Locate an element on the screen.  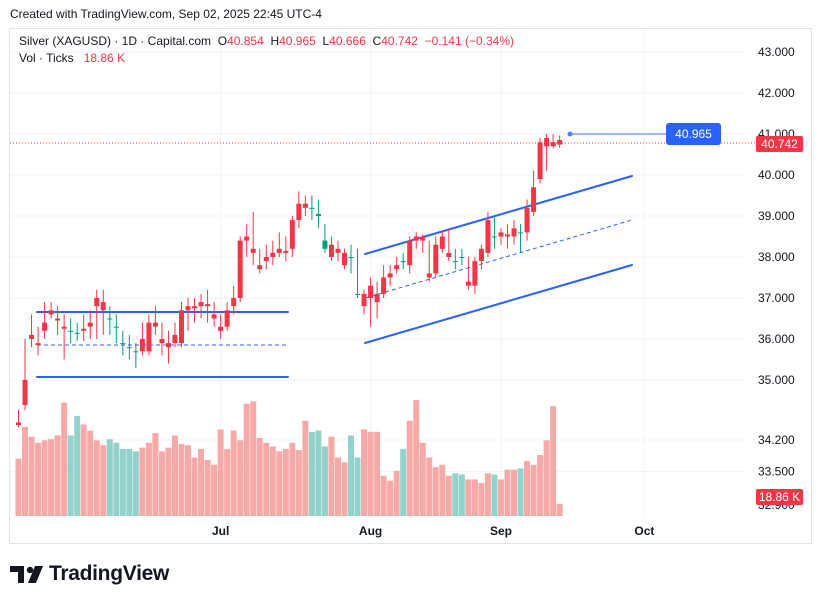
price-axis-label: 40.000 is located at coordinates (776, 175).